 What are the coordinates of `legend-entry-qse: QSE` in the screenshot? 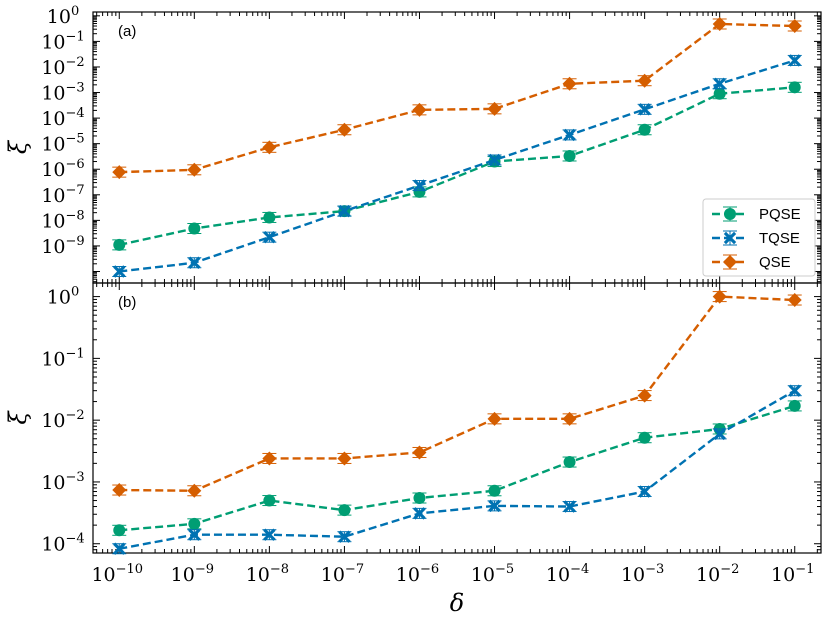 It's located at (751, 262).